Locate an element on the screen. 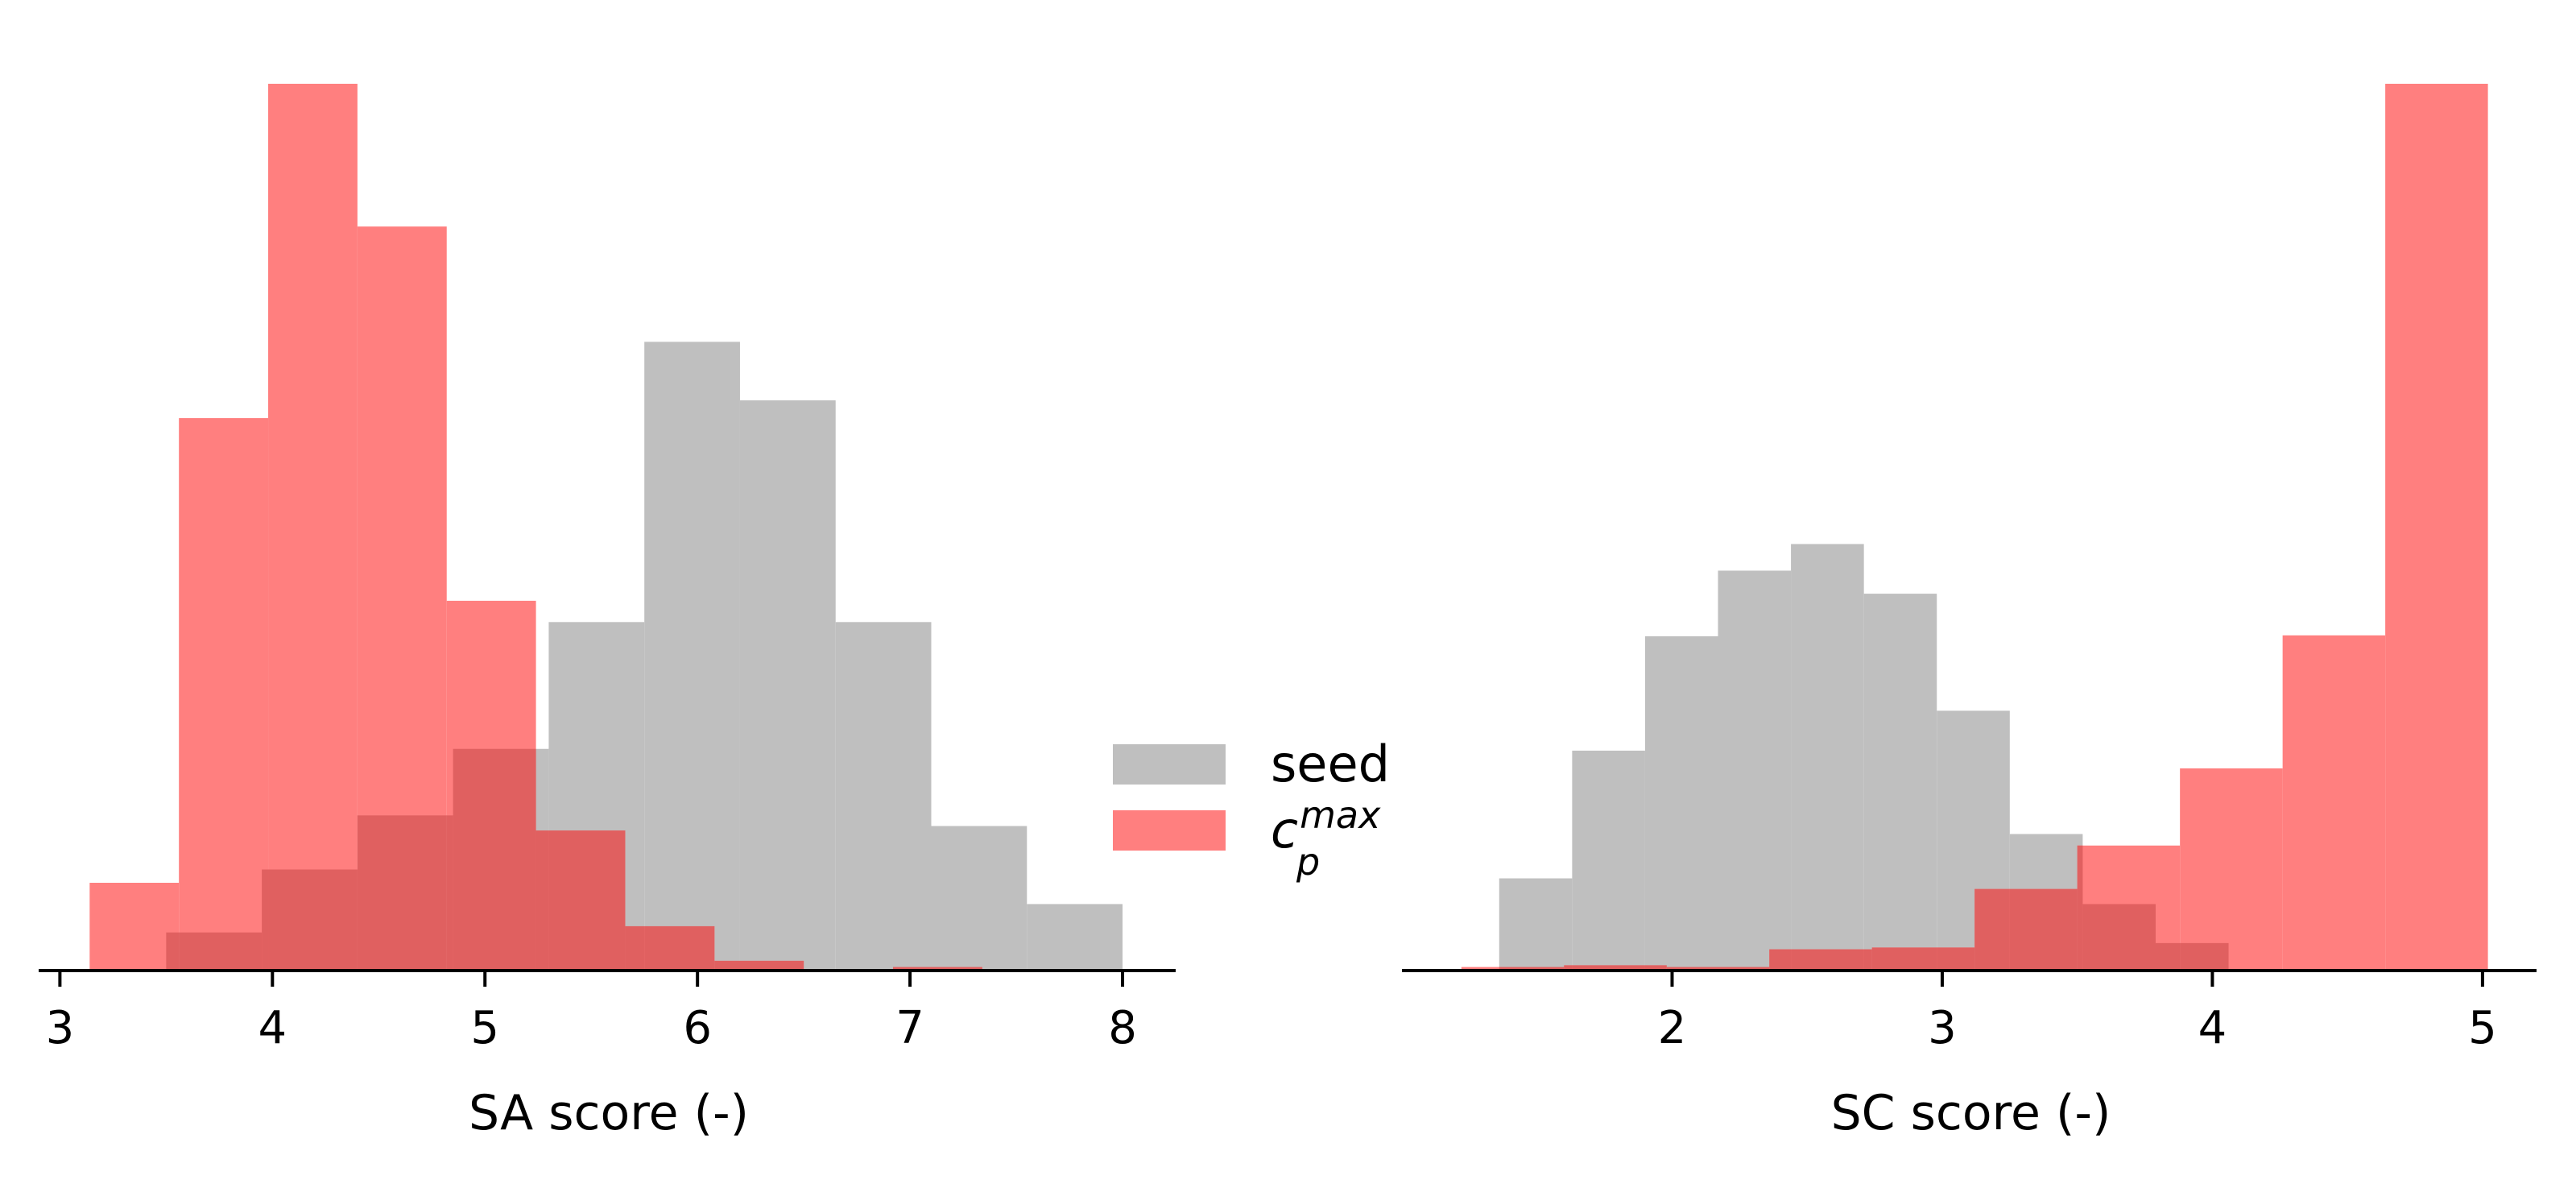  x-tick-label: 6 is located at coordinates (698, 1028).